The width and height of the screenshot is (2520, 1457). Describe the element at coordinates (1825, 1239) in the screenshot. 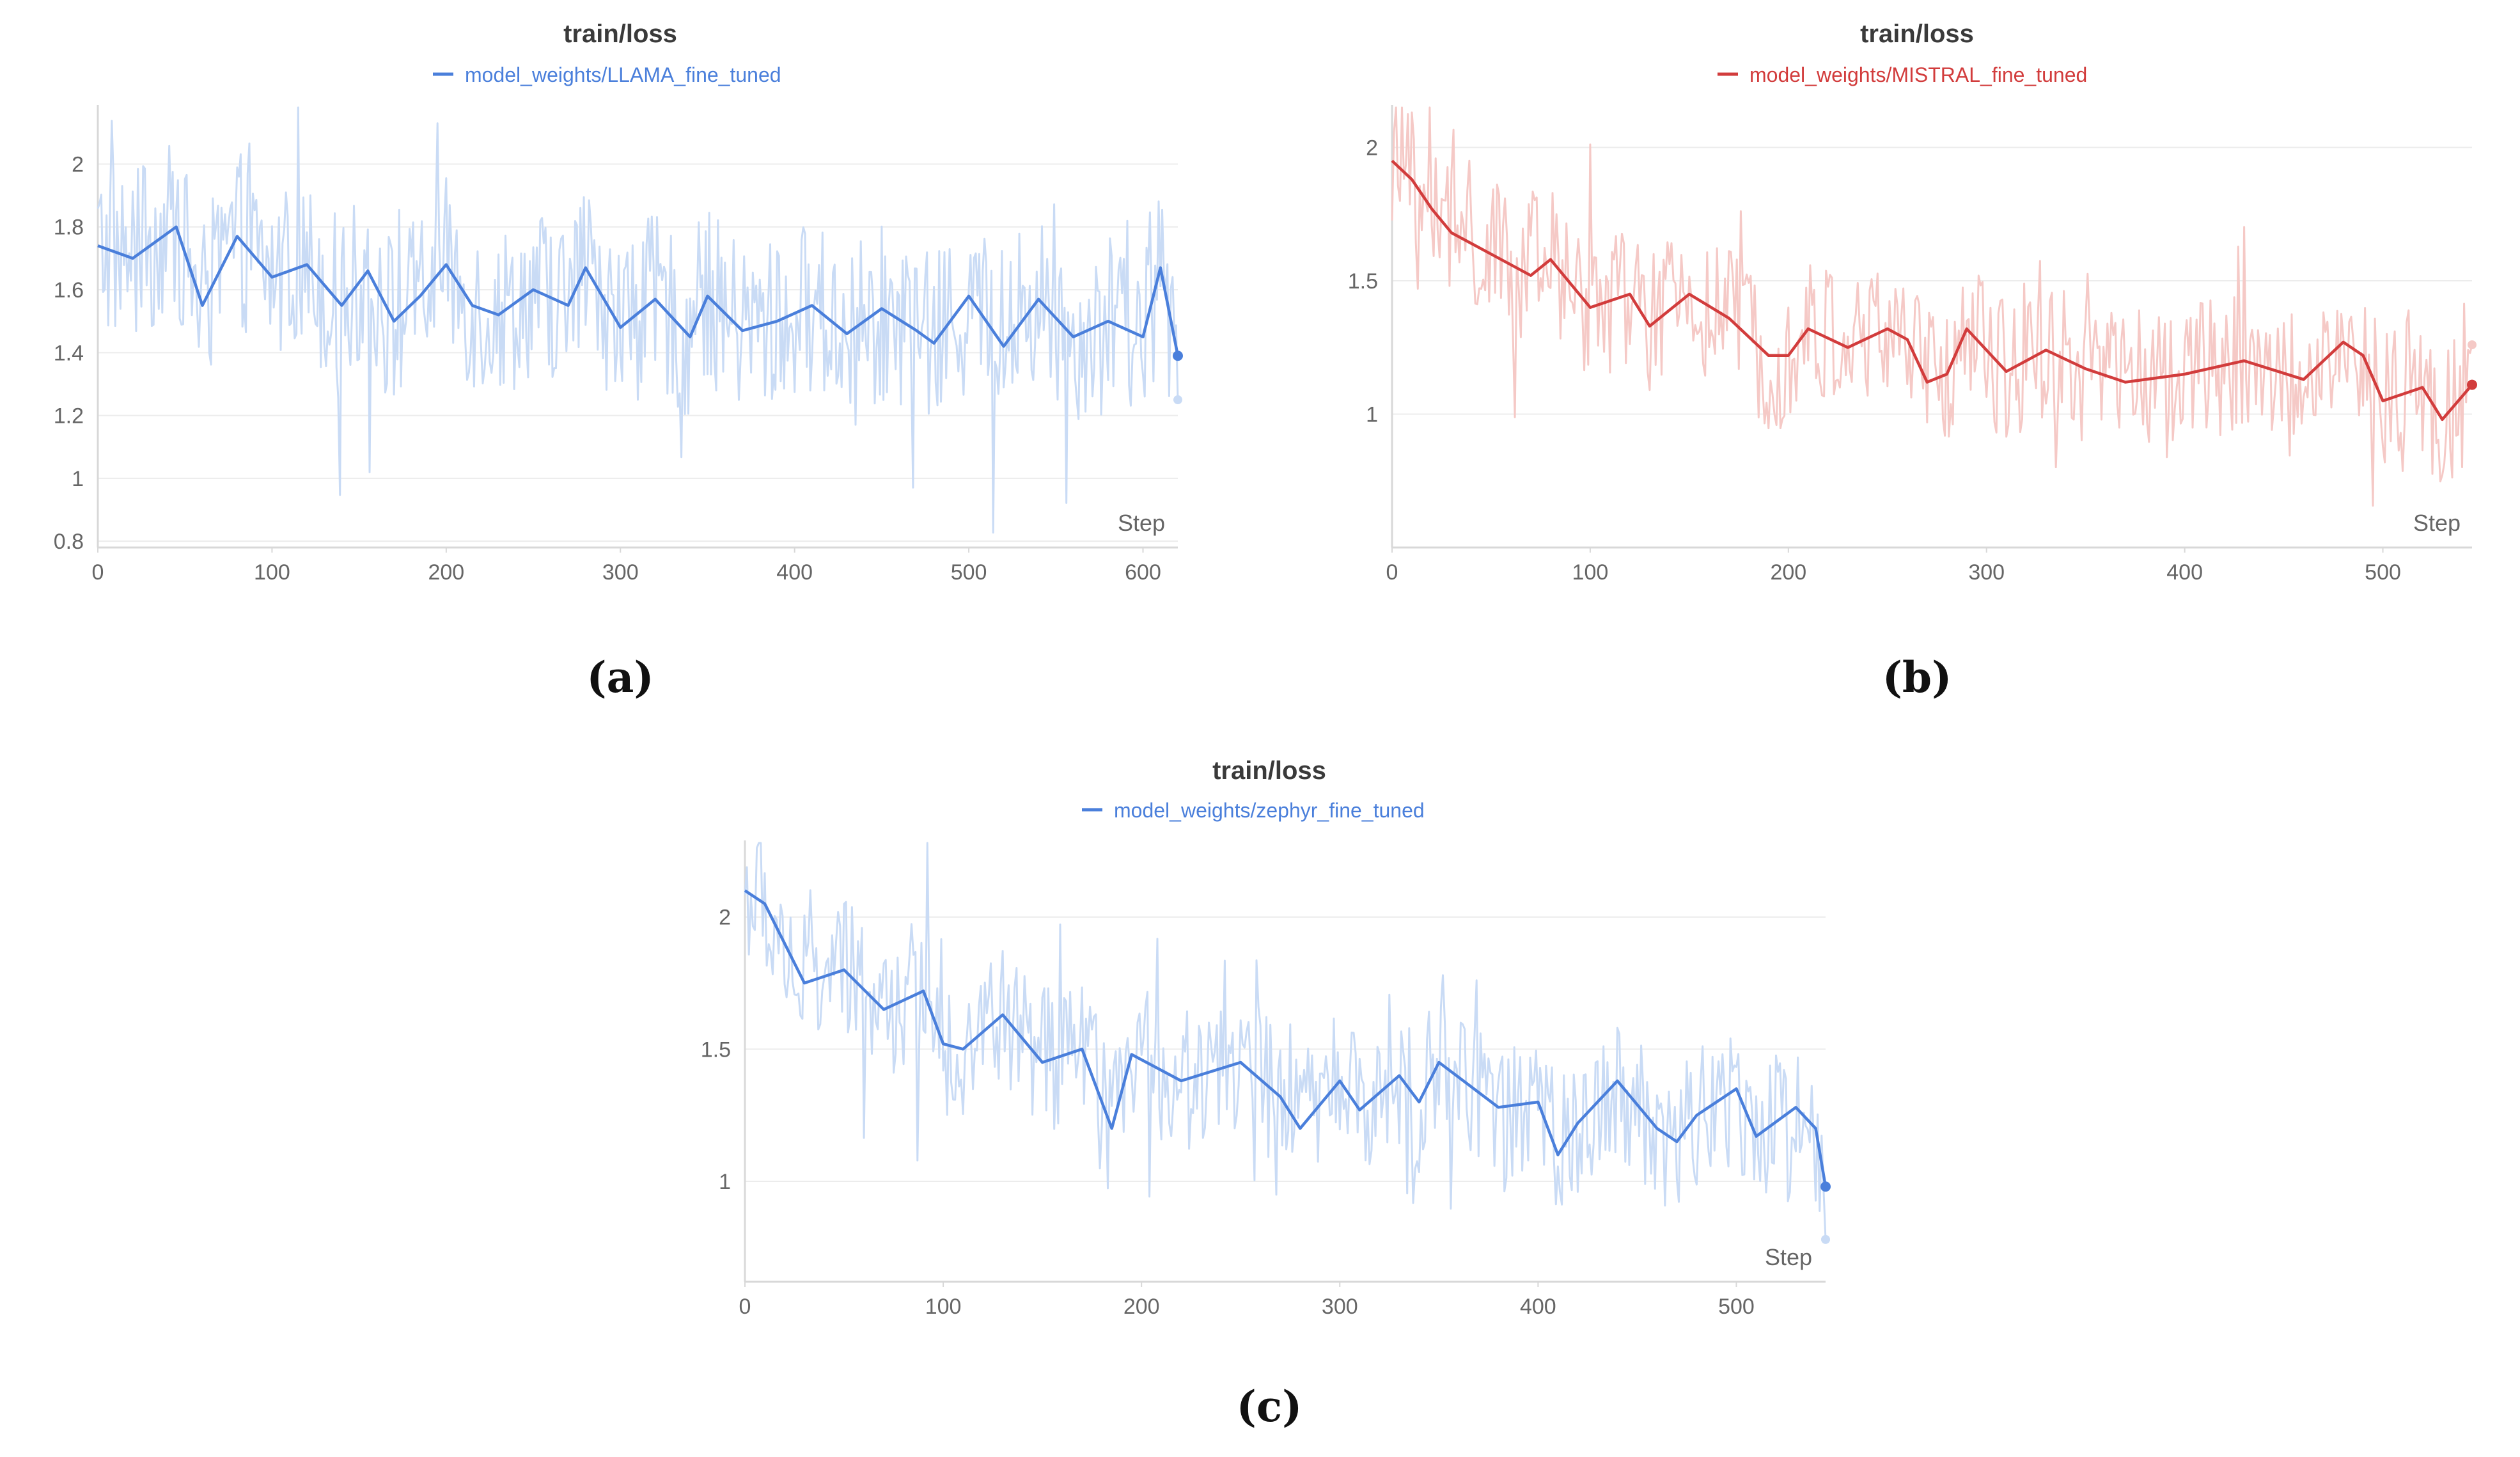

I see `chart-c-raw-end-point` at that location.